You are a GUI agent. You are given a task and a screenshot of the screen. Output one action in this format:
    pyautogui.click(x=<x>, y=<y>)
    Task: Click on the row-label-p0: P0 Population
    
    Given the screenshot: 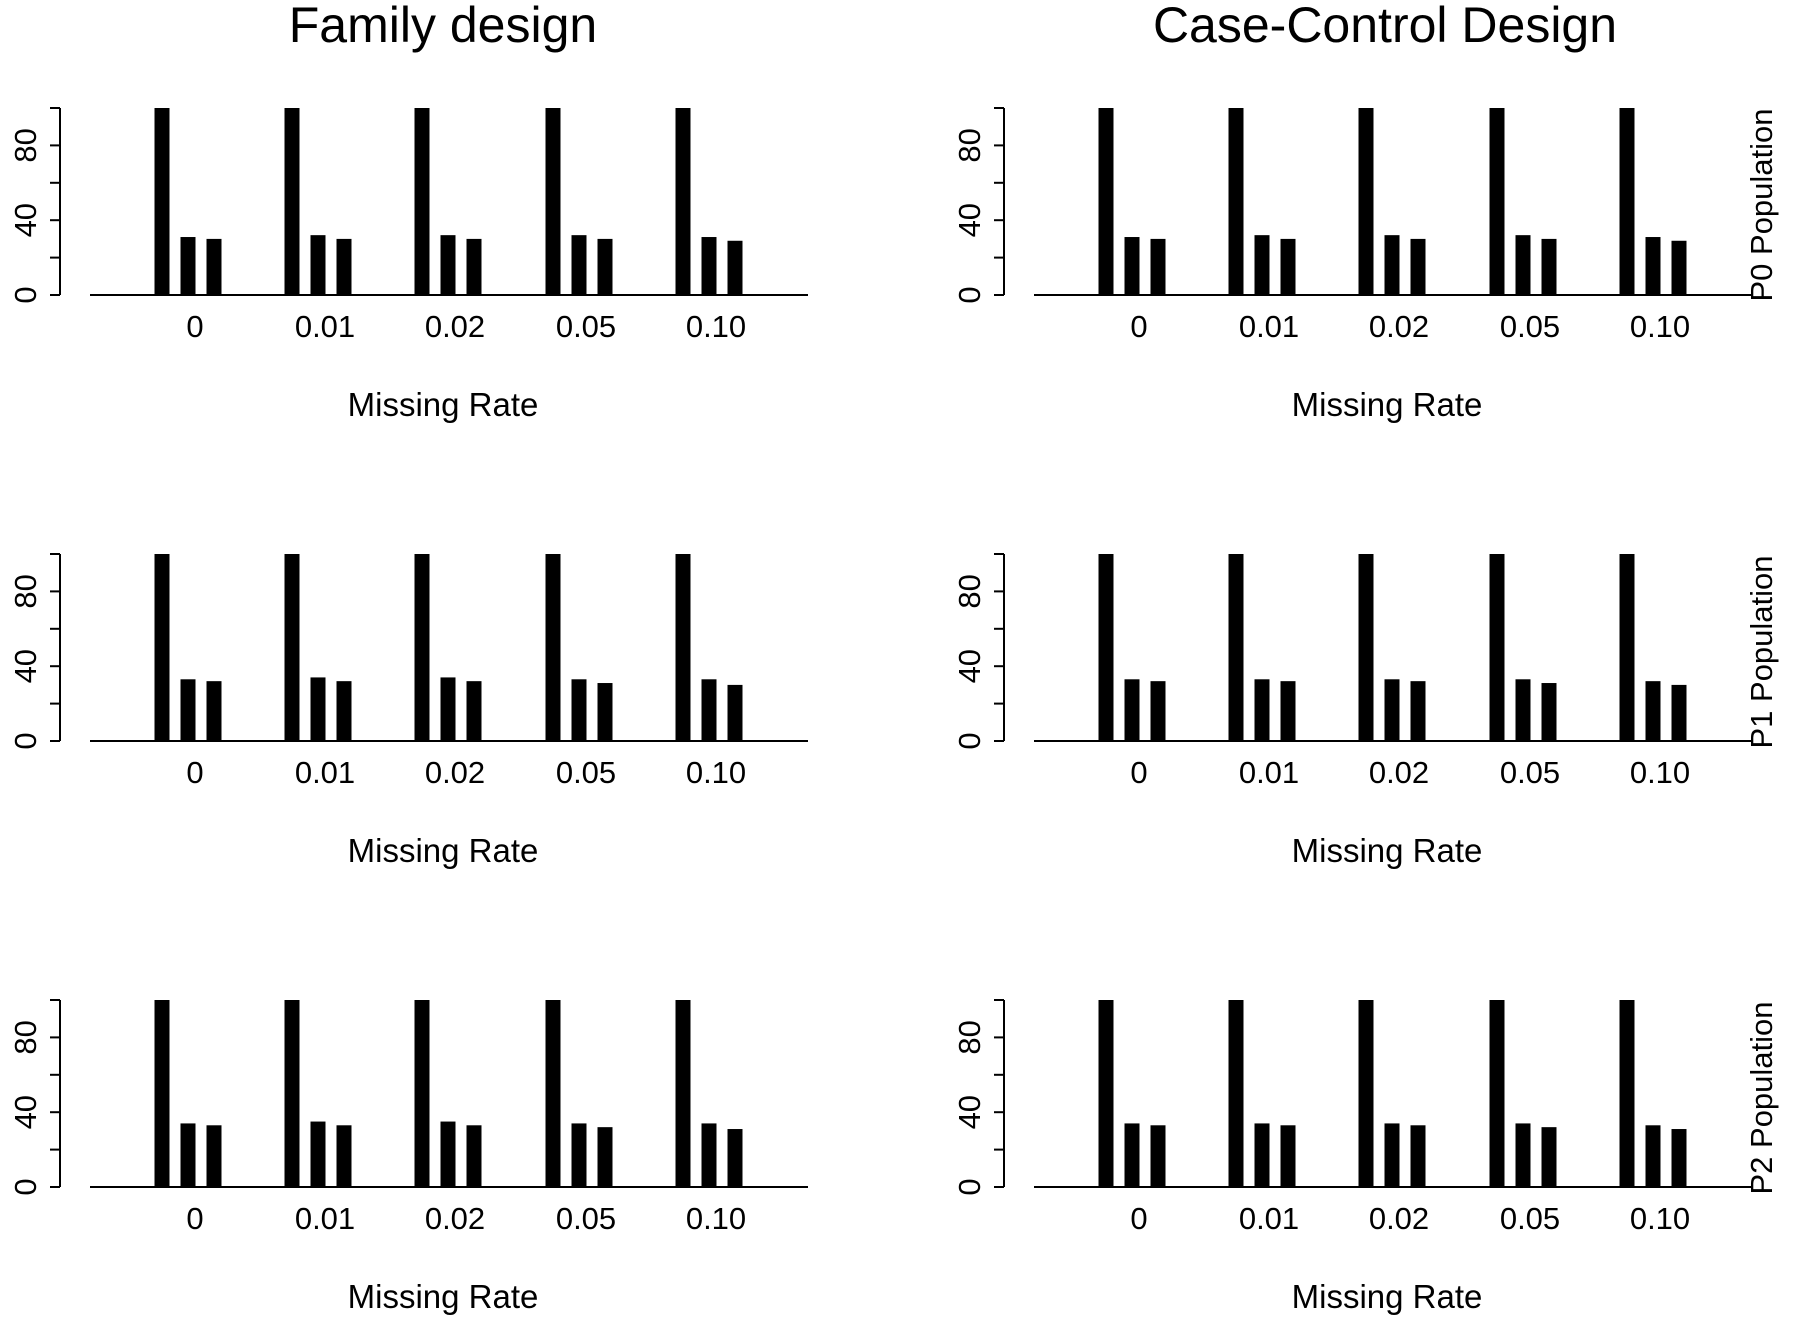 What is the action you would take?
    pyautogui.click(x=1761, y=204)
    